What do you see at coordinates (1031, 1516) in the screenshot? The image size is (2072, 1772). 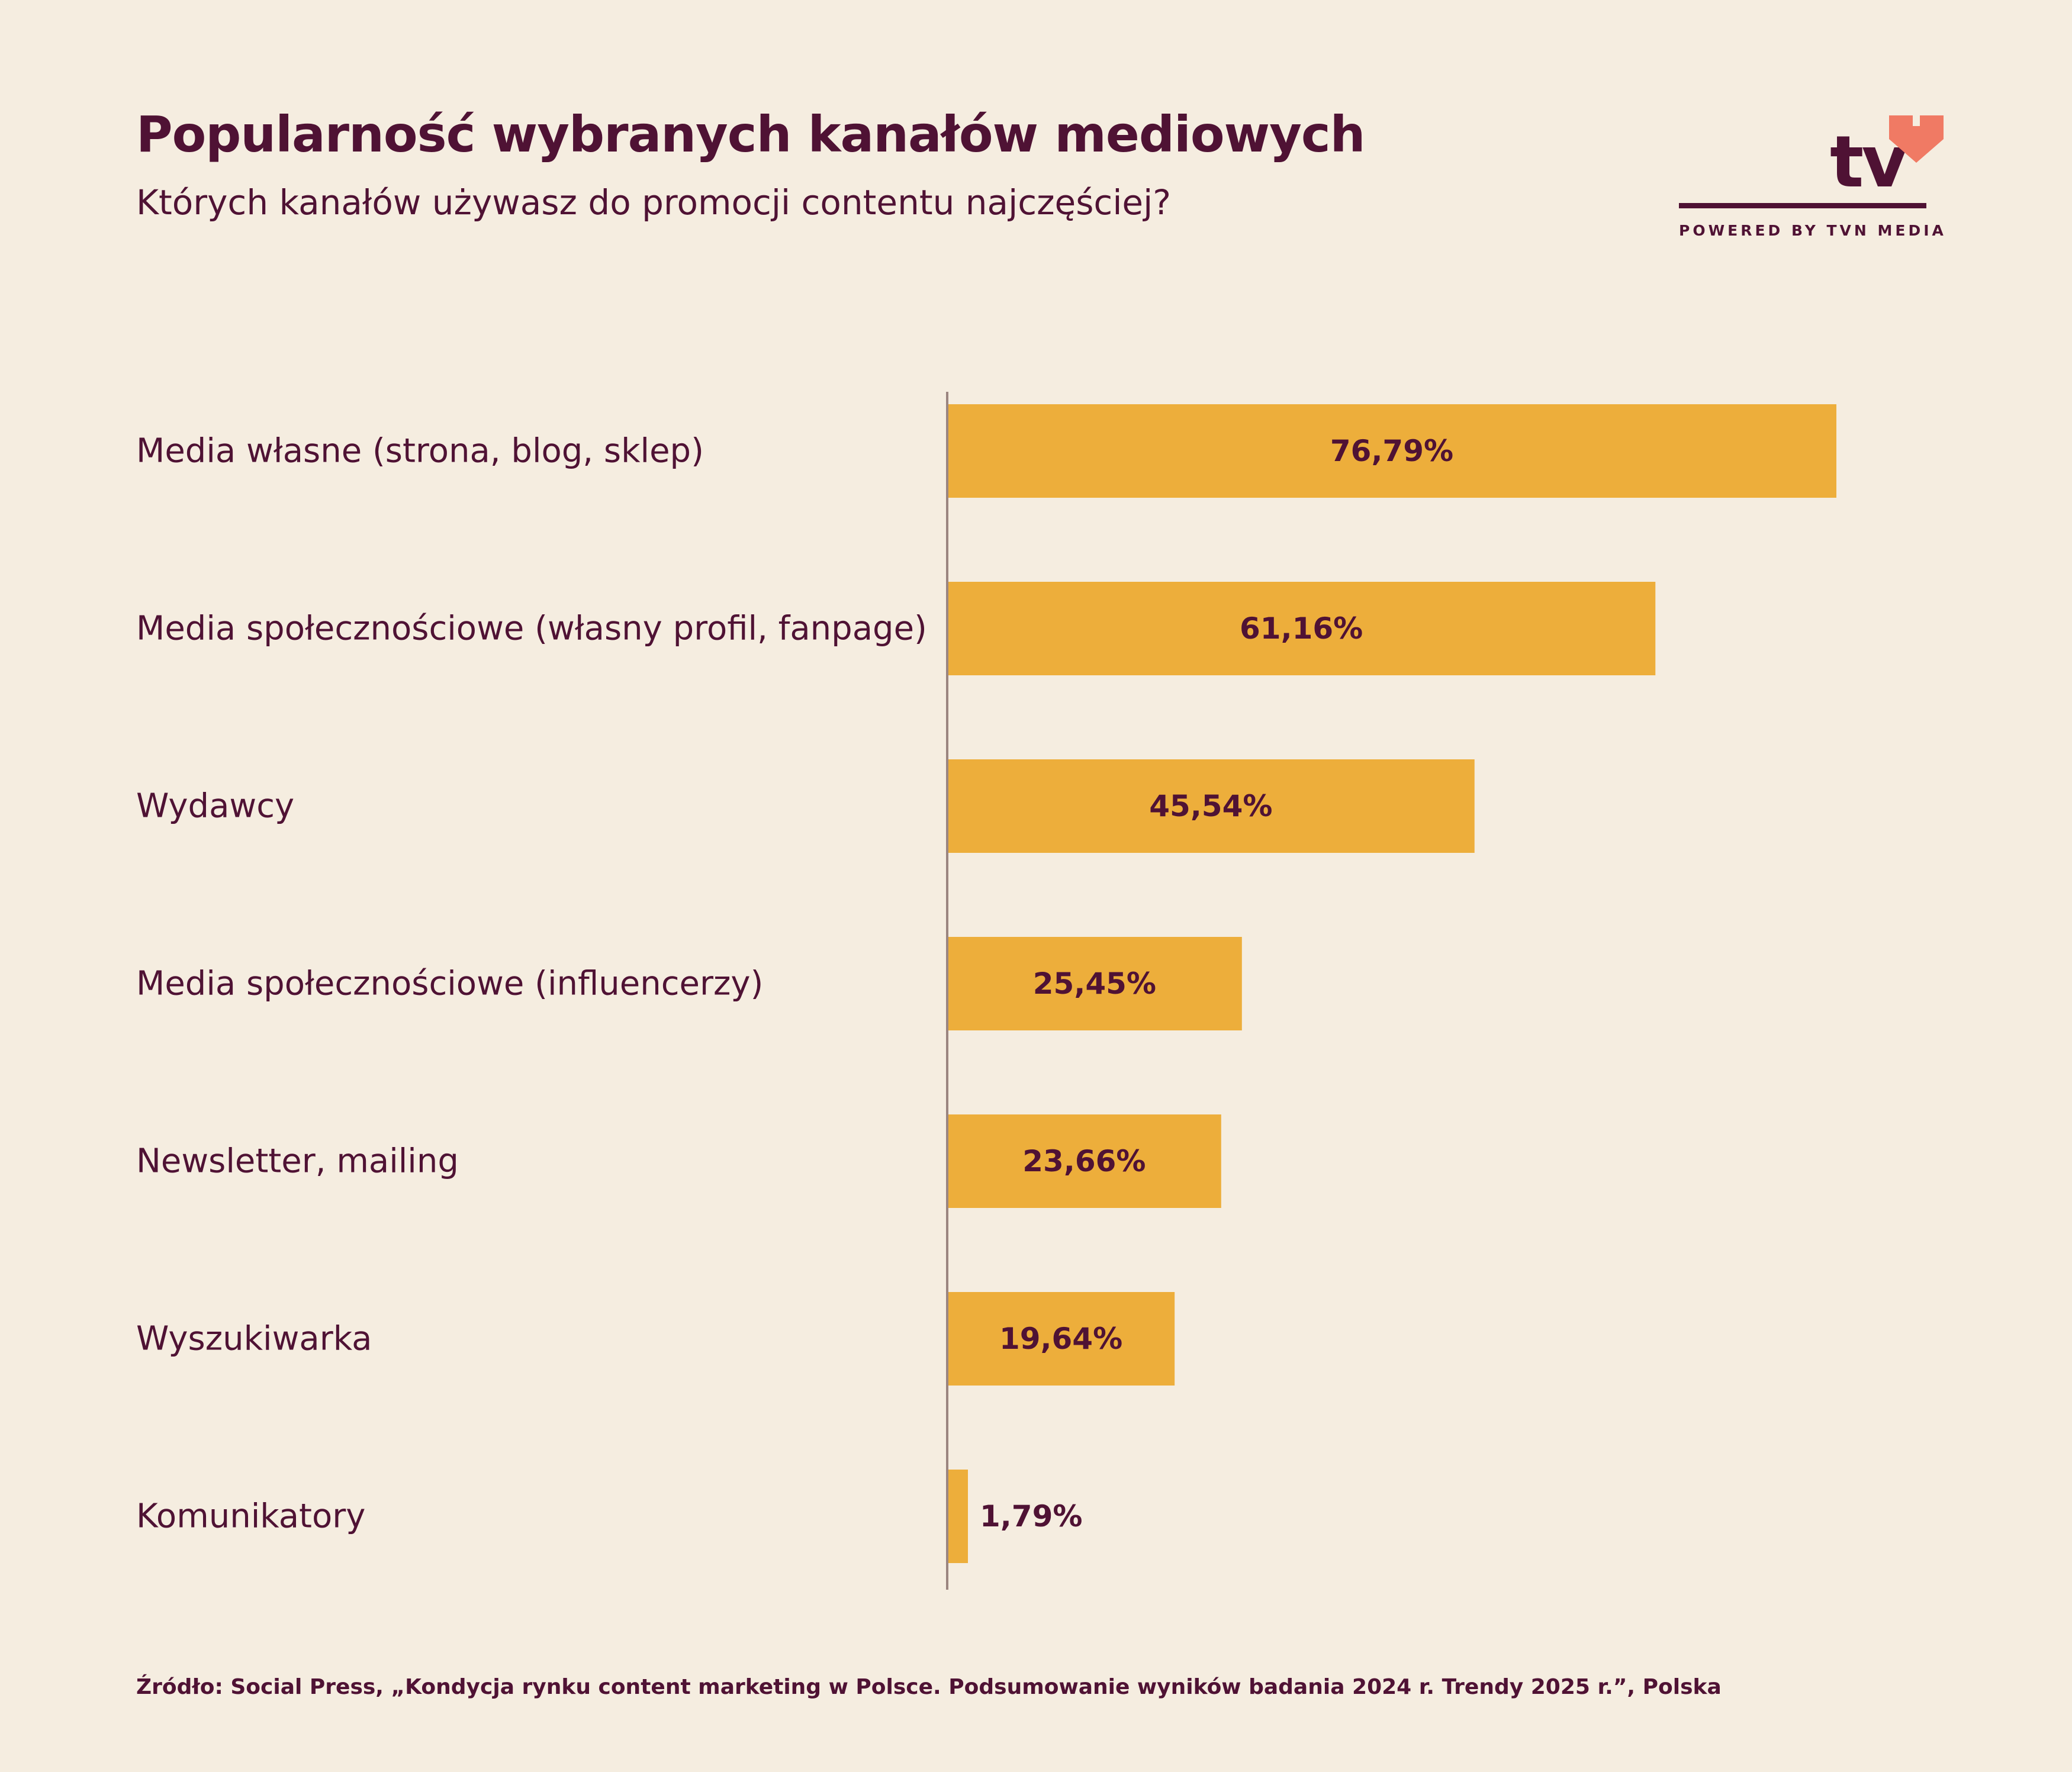 I see `value-label: 1,79%` at bounding box center [1031, 1516].